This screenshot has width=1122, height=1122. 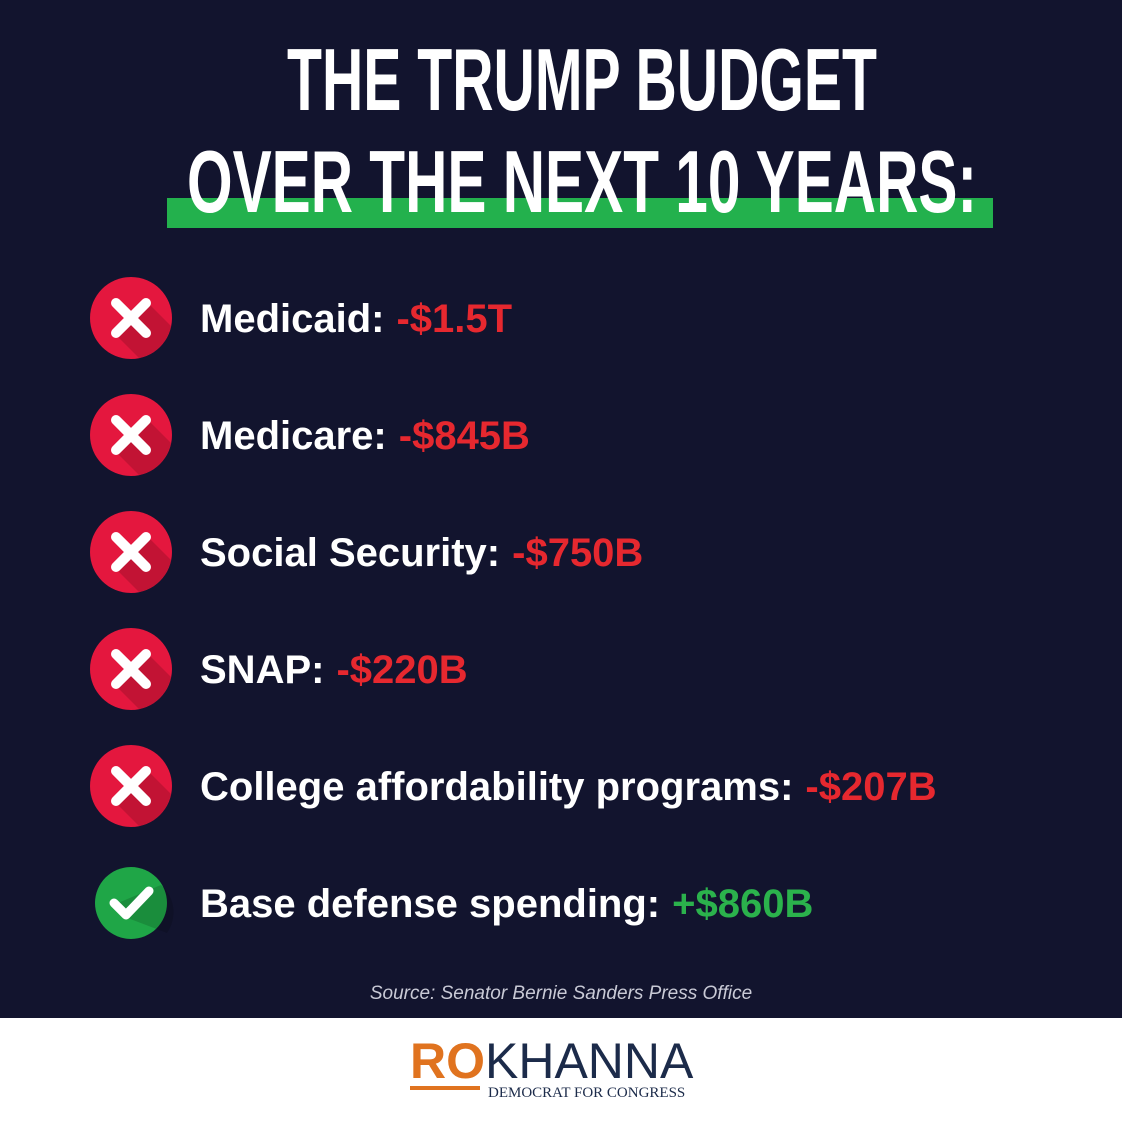 What do you see at coordinates (580, 213) in the screenshot?
I see `title-underline` at bounding box center [580, 213].